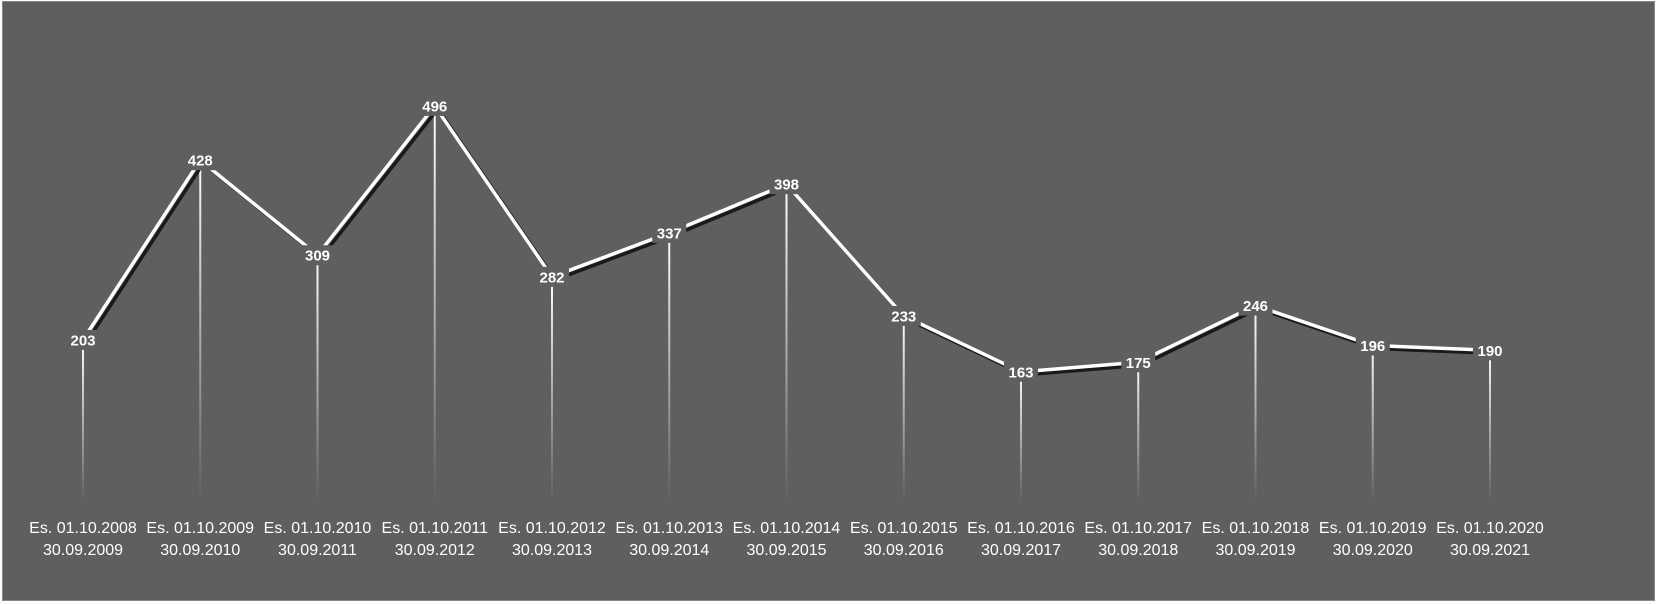 The height and width of the screenshot is (604, 1659). What do you see at coordinates (786, 550) in the screenshot?
I see `x-tick-label-line2: 30.09.2015` at bounding box center [786, 550].